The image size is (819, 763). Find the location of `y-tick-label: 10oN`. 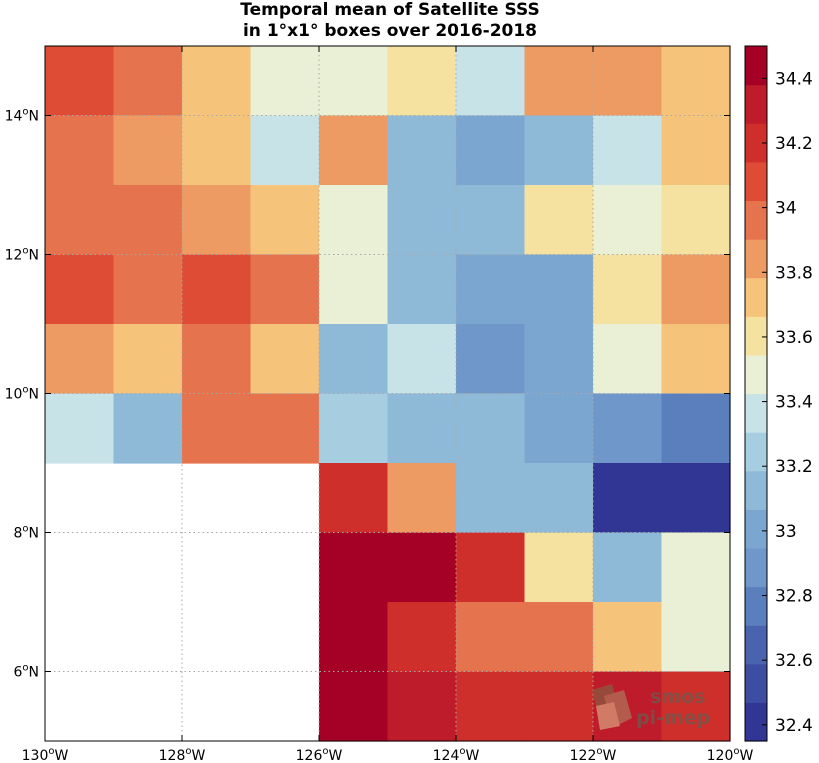

y-tick-label: 10oN is located at coordinates (22, 394).